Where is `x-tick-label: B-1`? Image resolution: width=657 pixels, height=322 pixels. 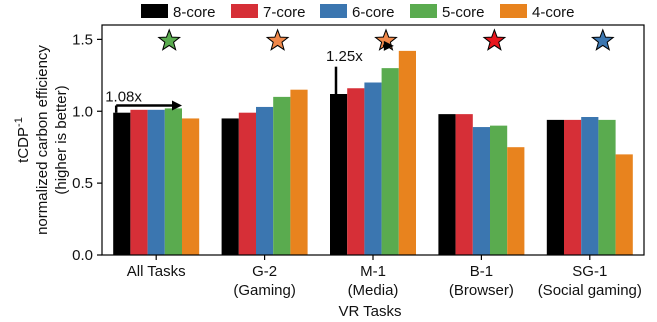 x-tick-label: B-1 is located at coordinates (481, 271).